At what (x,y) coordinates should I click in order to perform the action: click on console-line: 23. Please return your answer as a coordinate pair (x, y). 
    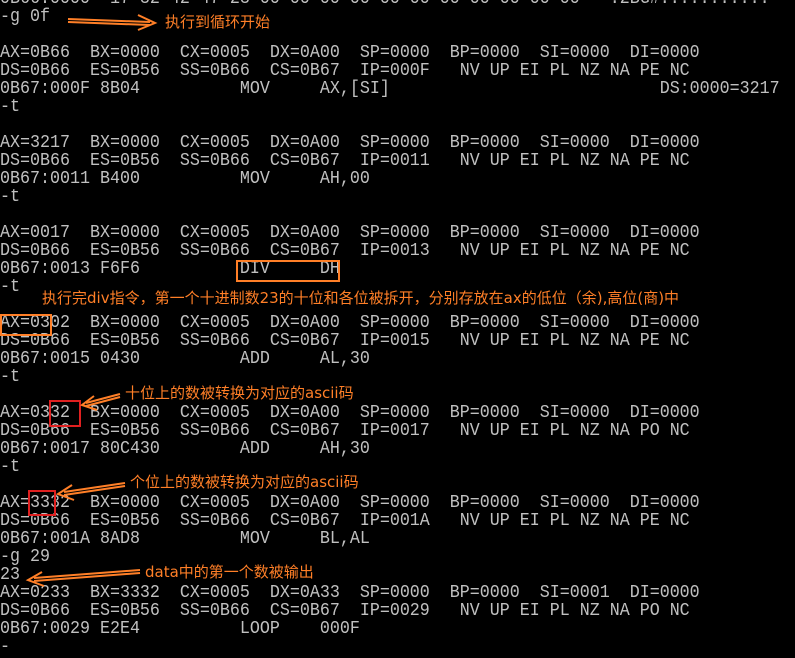
    Looking at the image, I should click on (10, 575).